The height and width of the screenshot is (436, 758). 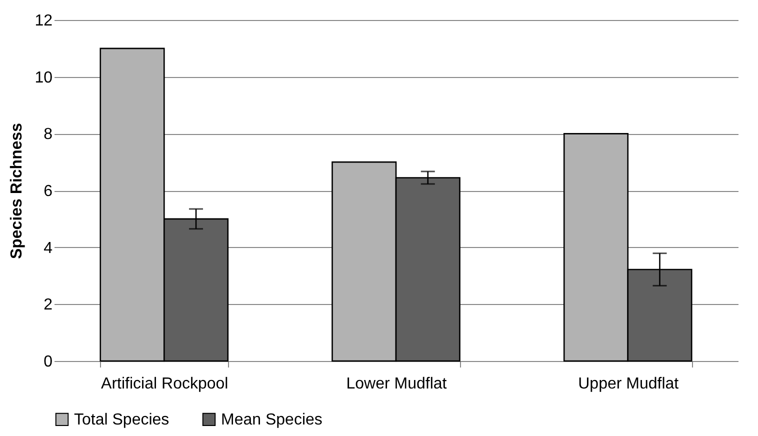 What do you see at coordinates (48, 305) in the screenshot?
I see `y-tick-label: 2` at bounding box center [48, 305].